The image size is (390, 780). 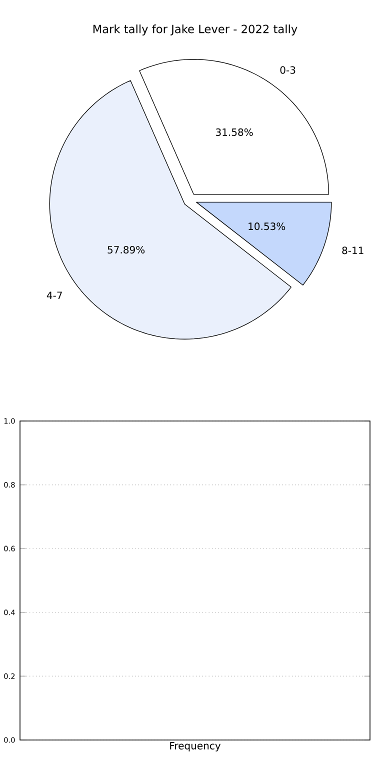 I want to click on x-axis-title: Frequency, so click(x=195, y=747).